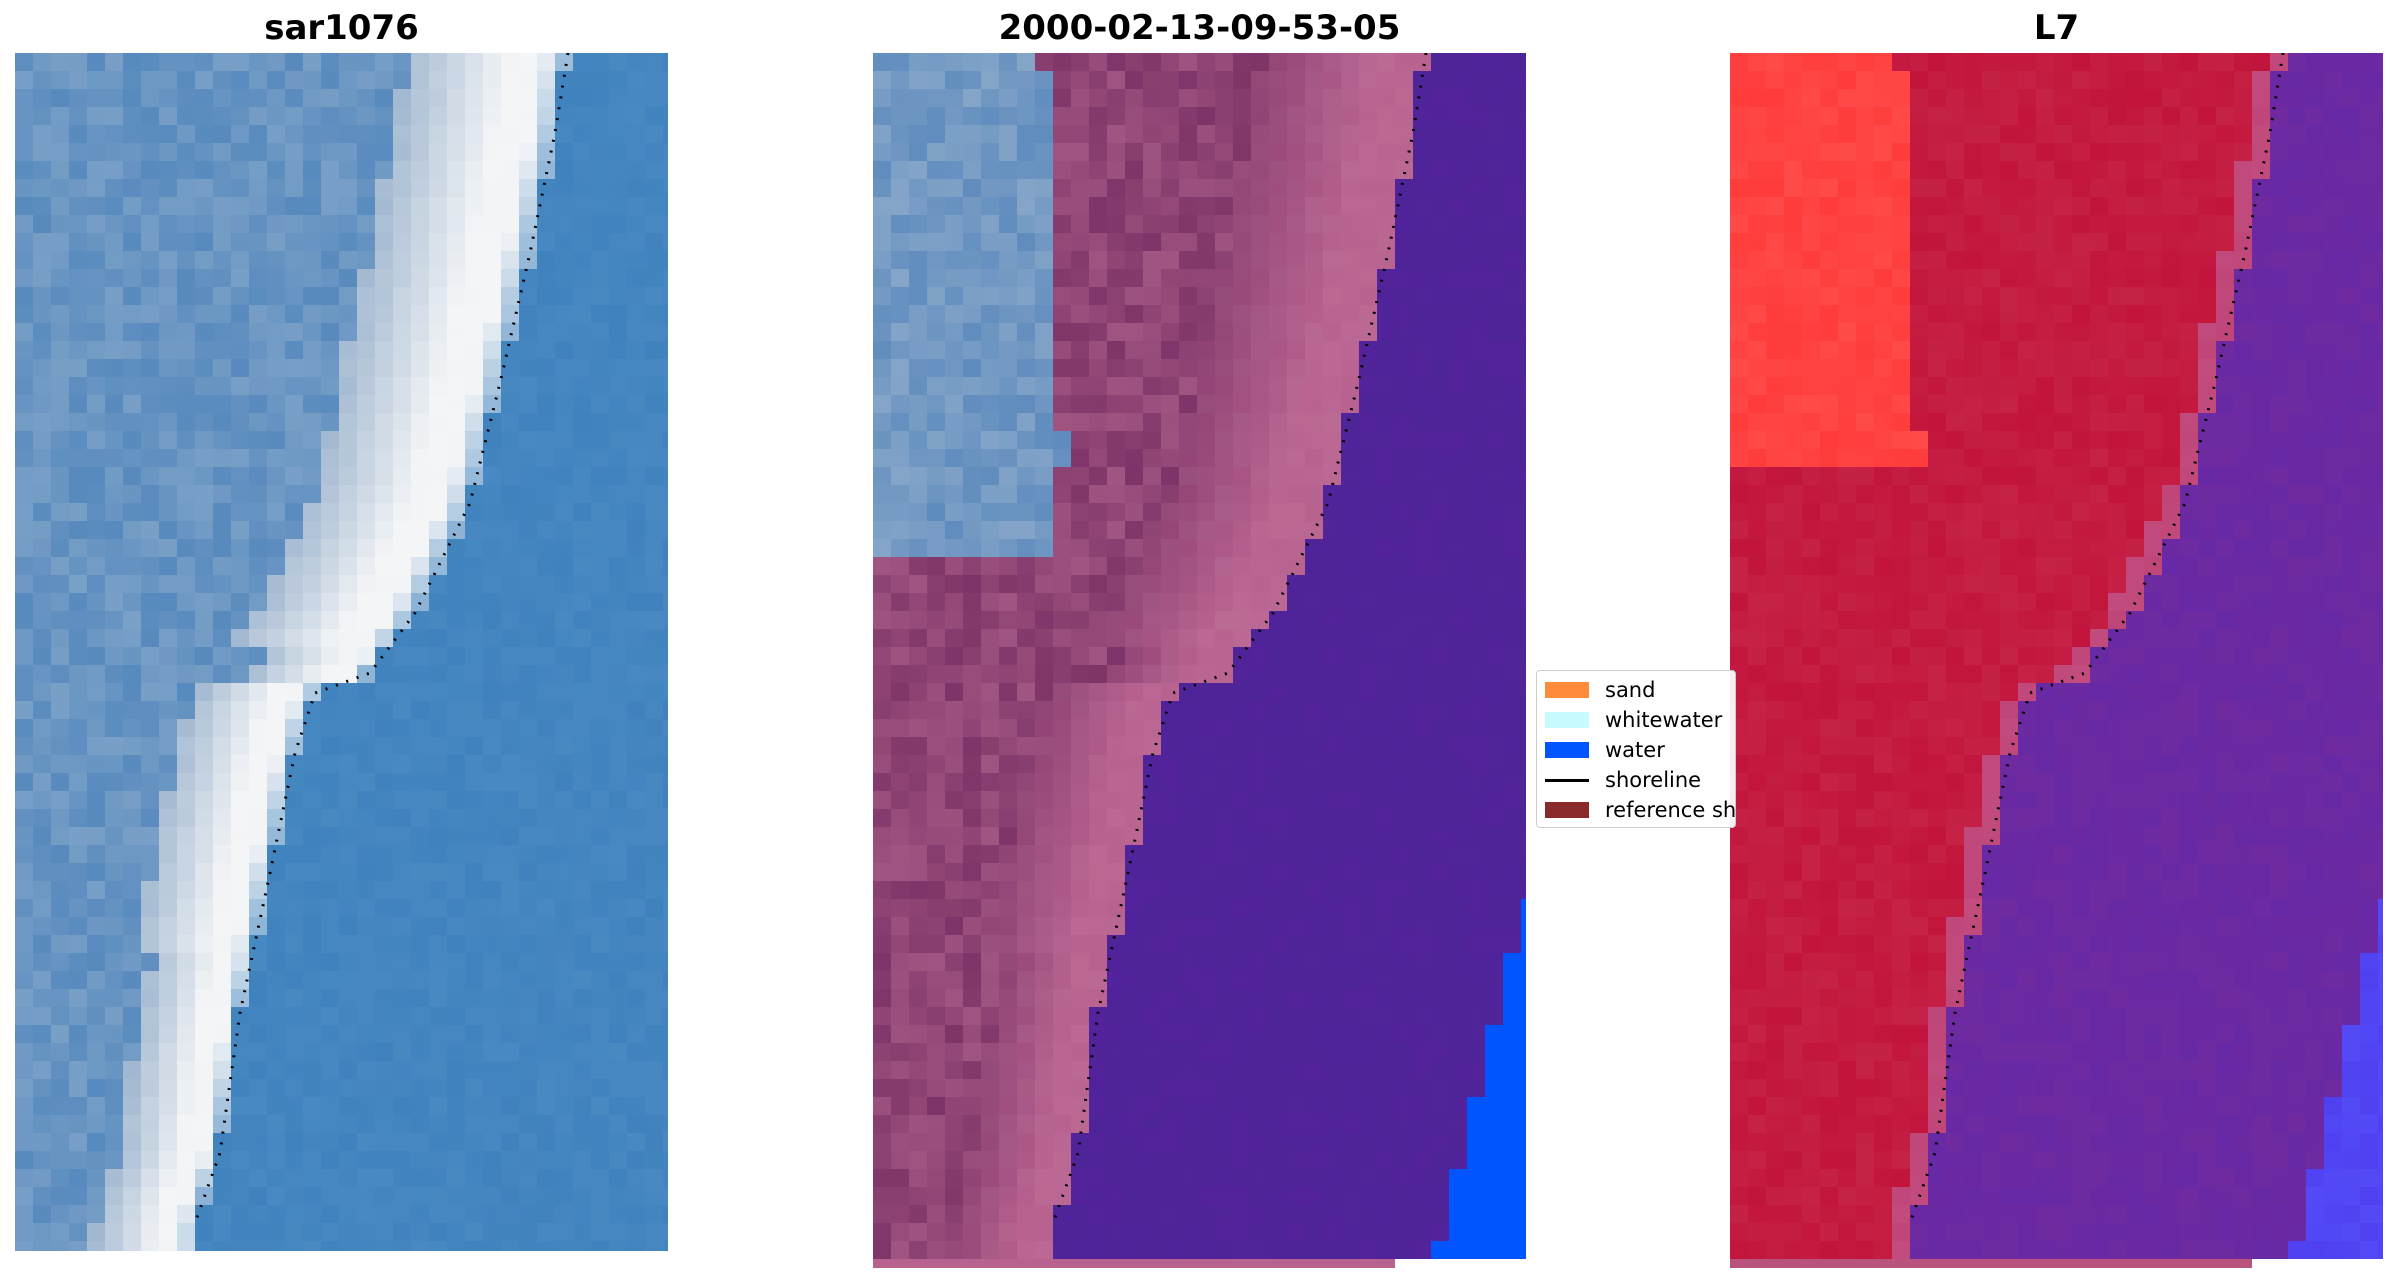  I want to click on panel-title-rgb: sar1076, so click(341, 28).